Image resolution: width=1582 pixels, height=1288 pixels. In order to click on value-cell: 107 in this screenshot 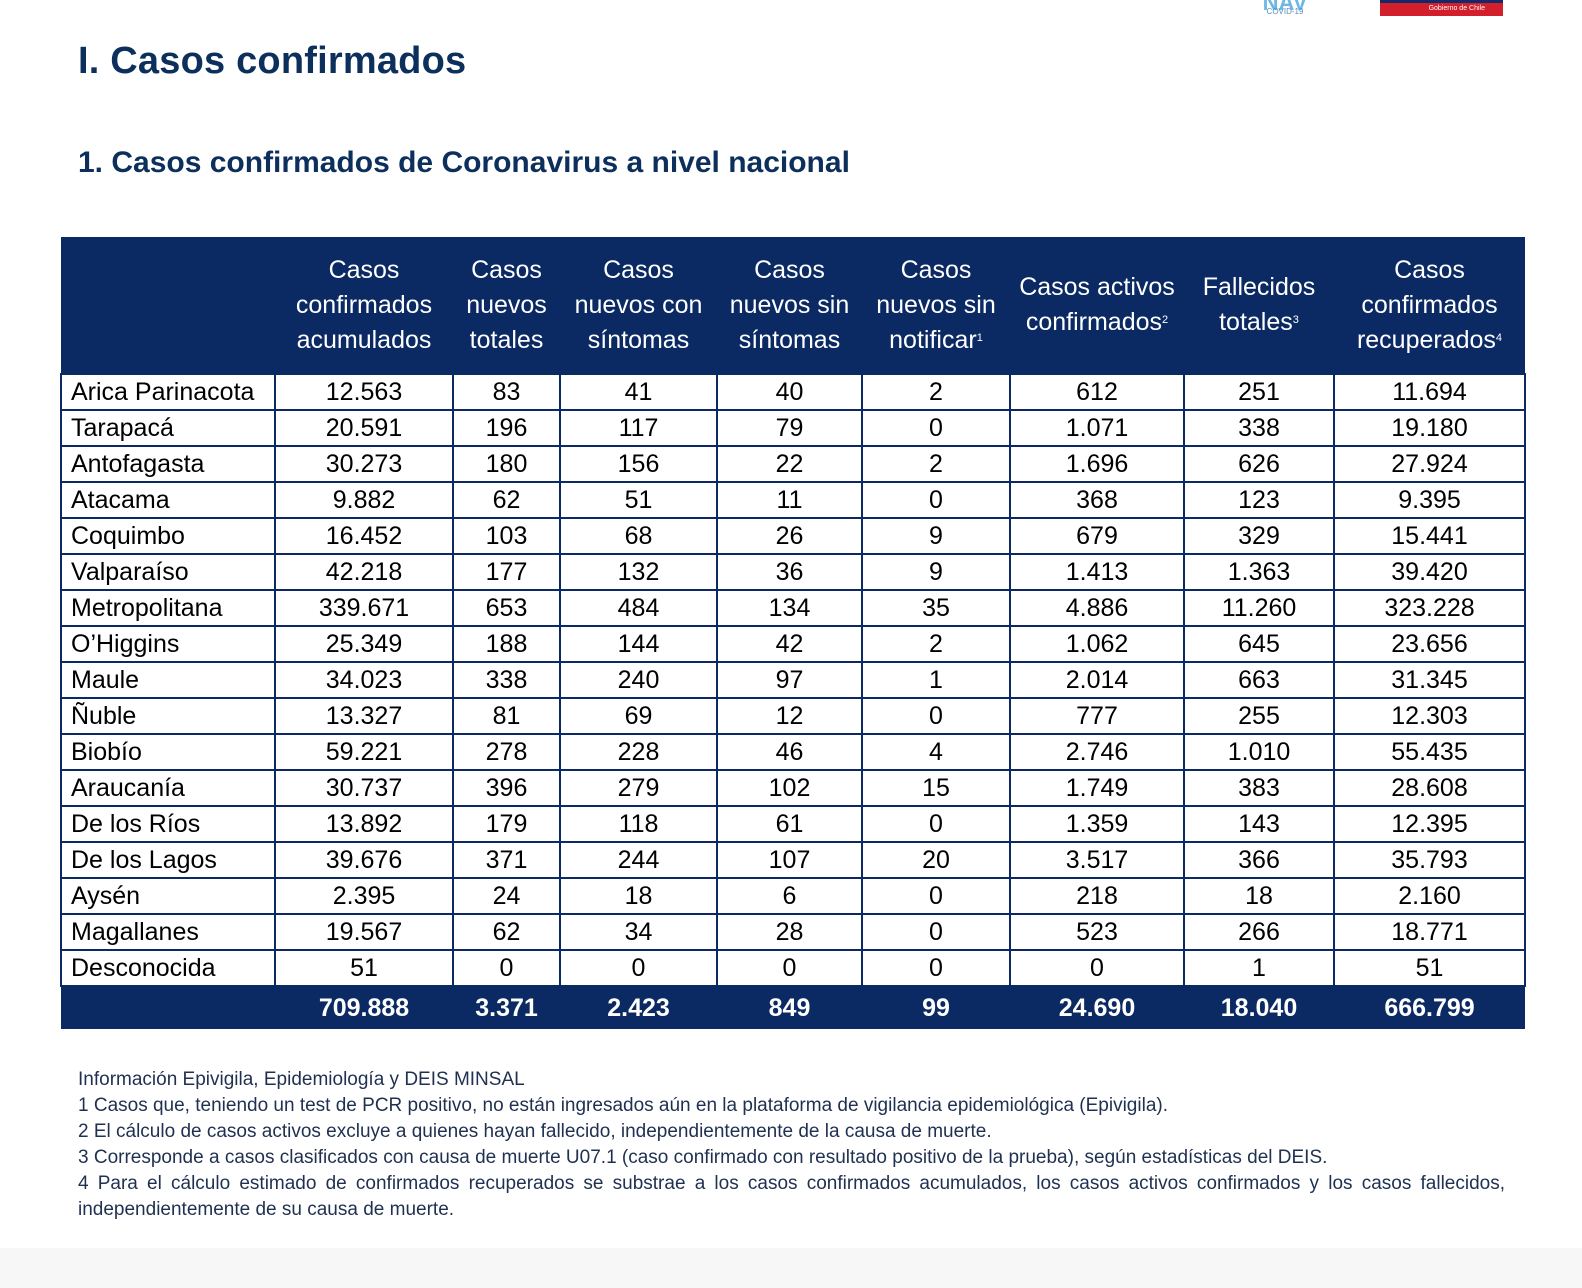, I will do `click(789, 860)`.